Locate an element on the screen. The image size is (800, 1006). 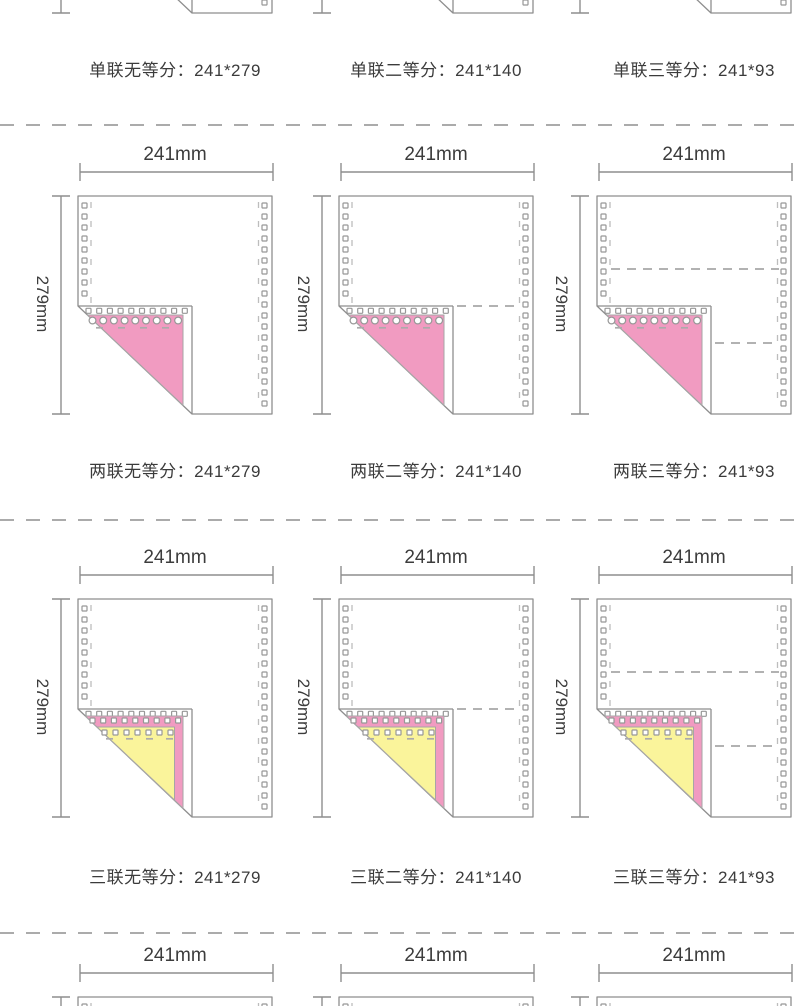
diagram-3ply-thirdsplit-icon is located at coordinates (682, 692).